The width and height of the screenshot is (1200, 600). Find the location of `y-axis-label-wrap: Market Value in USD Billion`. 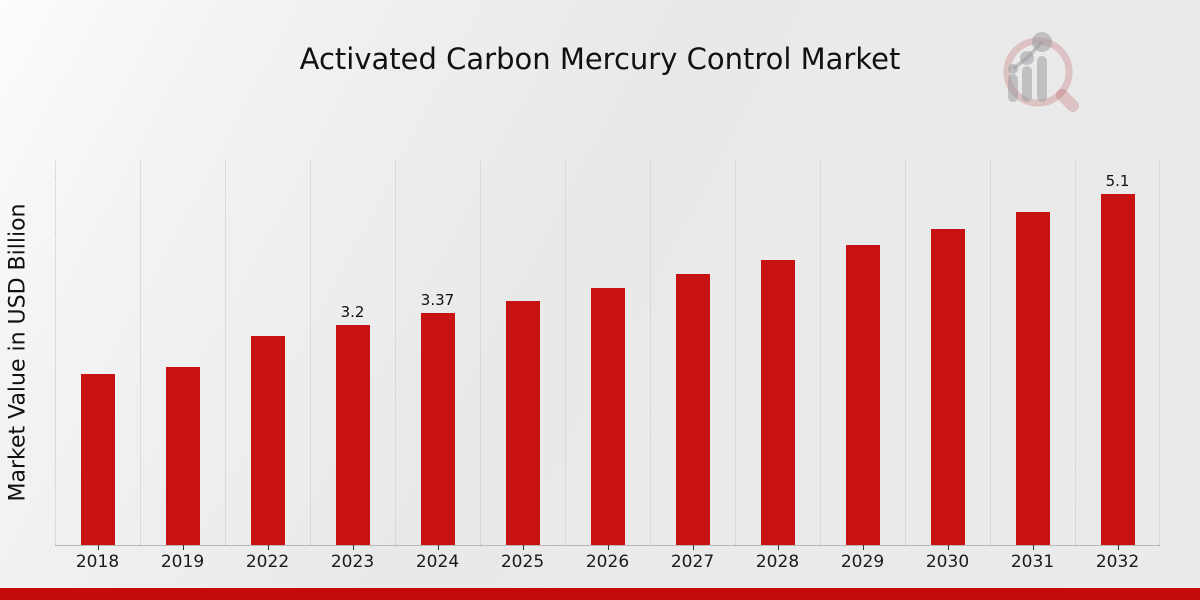

y-axis-label-wrap: Market Value in USD Billion is located at coordinates (18, 352).